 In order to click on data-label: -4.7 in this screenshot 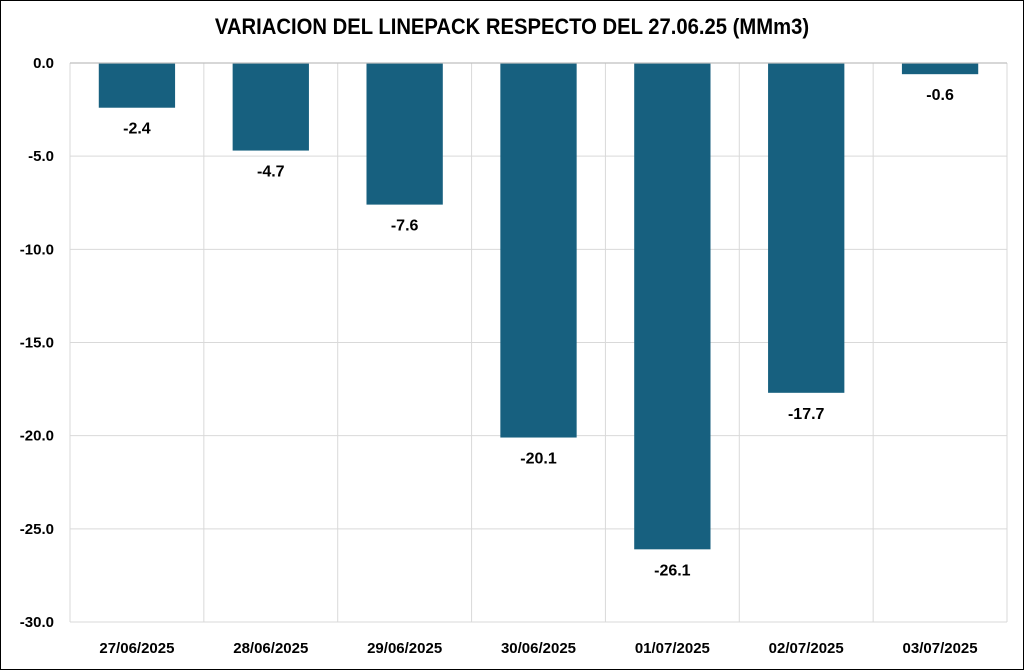, I will do `click(271, 172)`.